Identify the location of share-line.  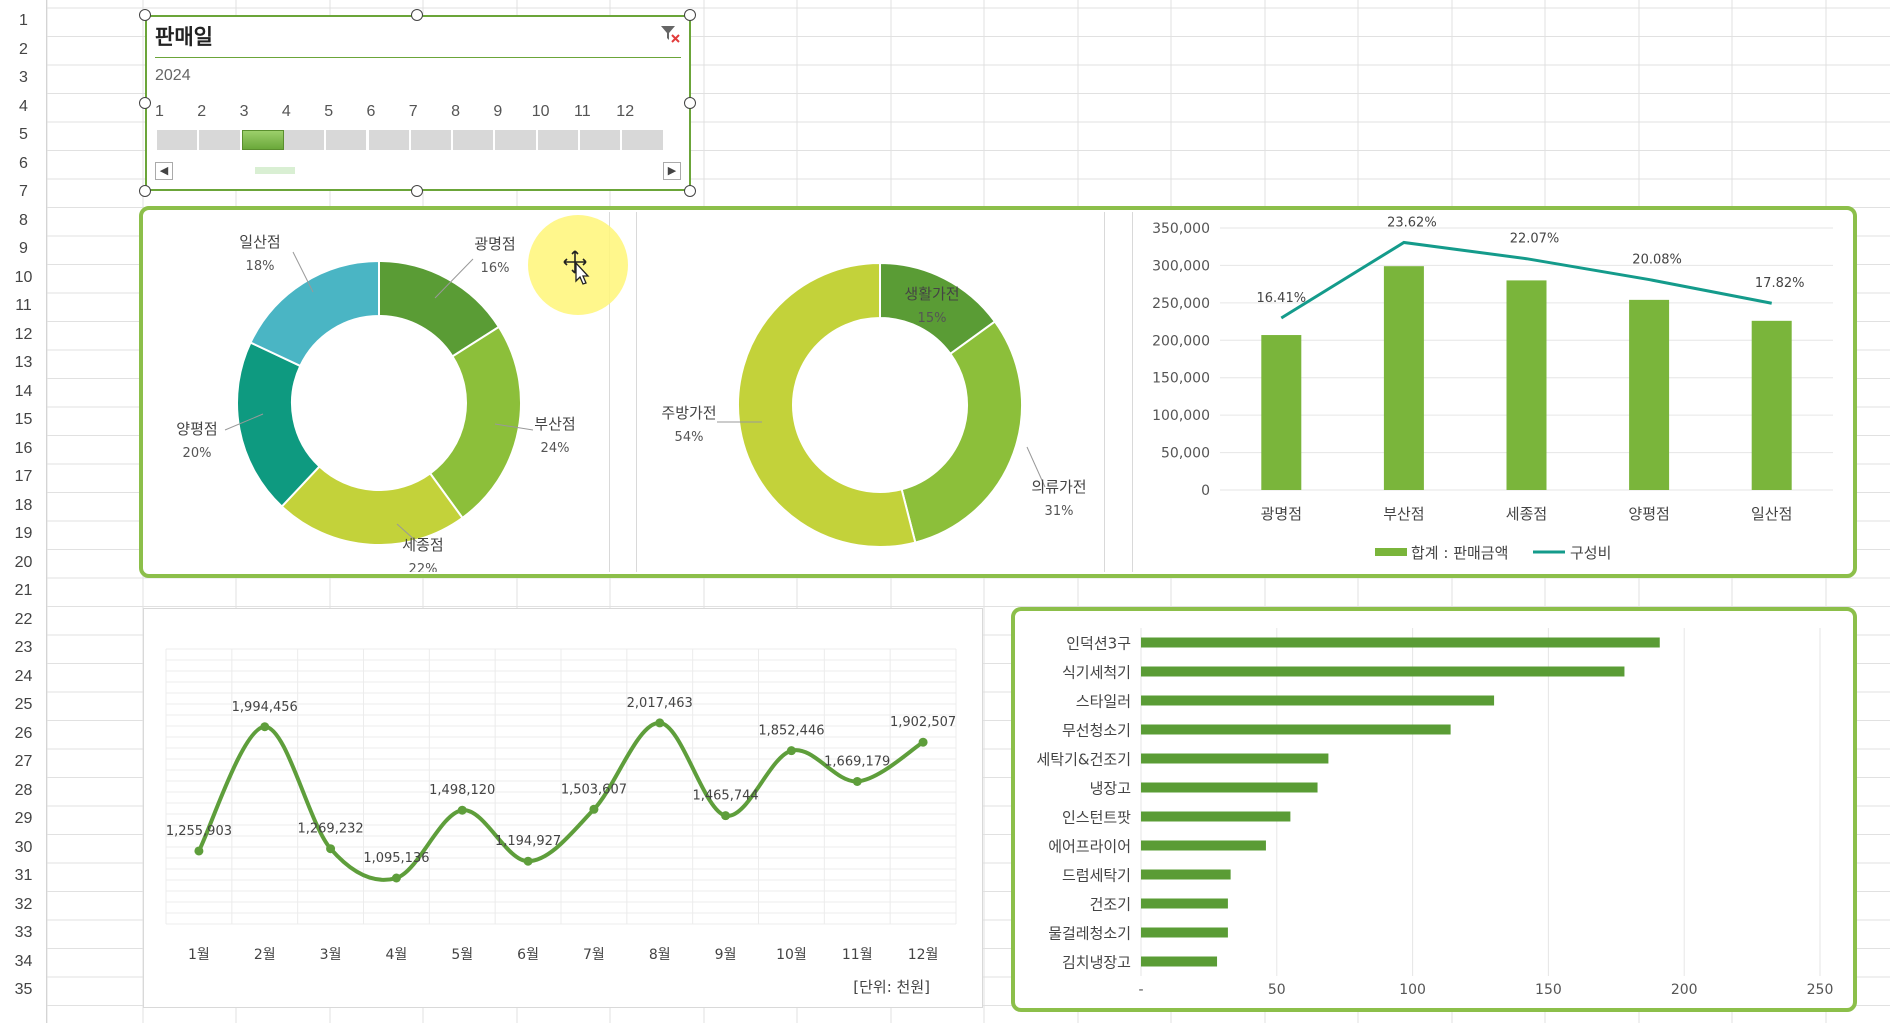
(1526, 280).